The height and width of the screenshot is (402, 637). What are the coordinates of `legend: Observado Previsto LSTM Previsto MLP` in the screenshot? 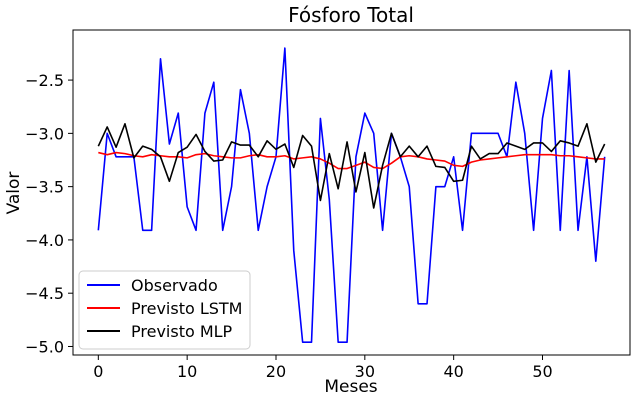 It's located at (164, 310).